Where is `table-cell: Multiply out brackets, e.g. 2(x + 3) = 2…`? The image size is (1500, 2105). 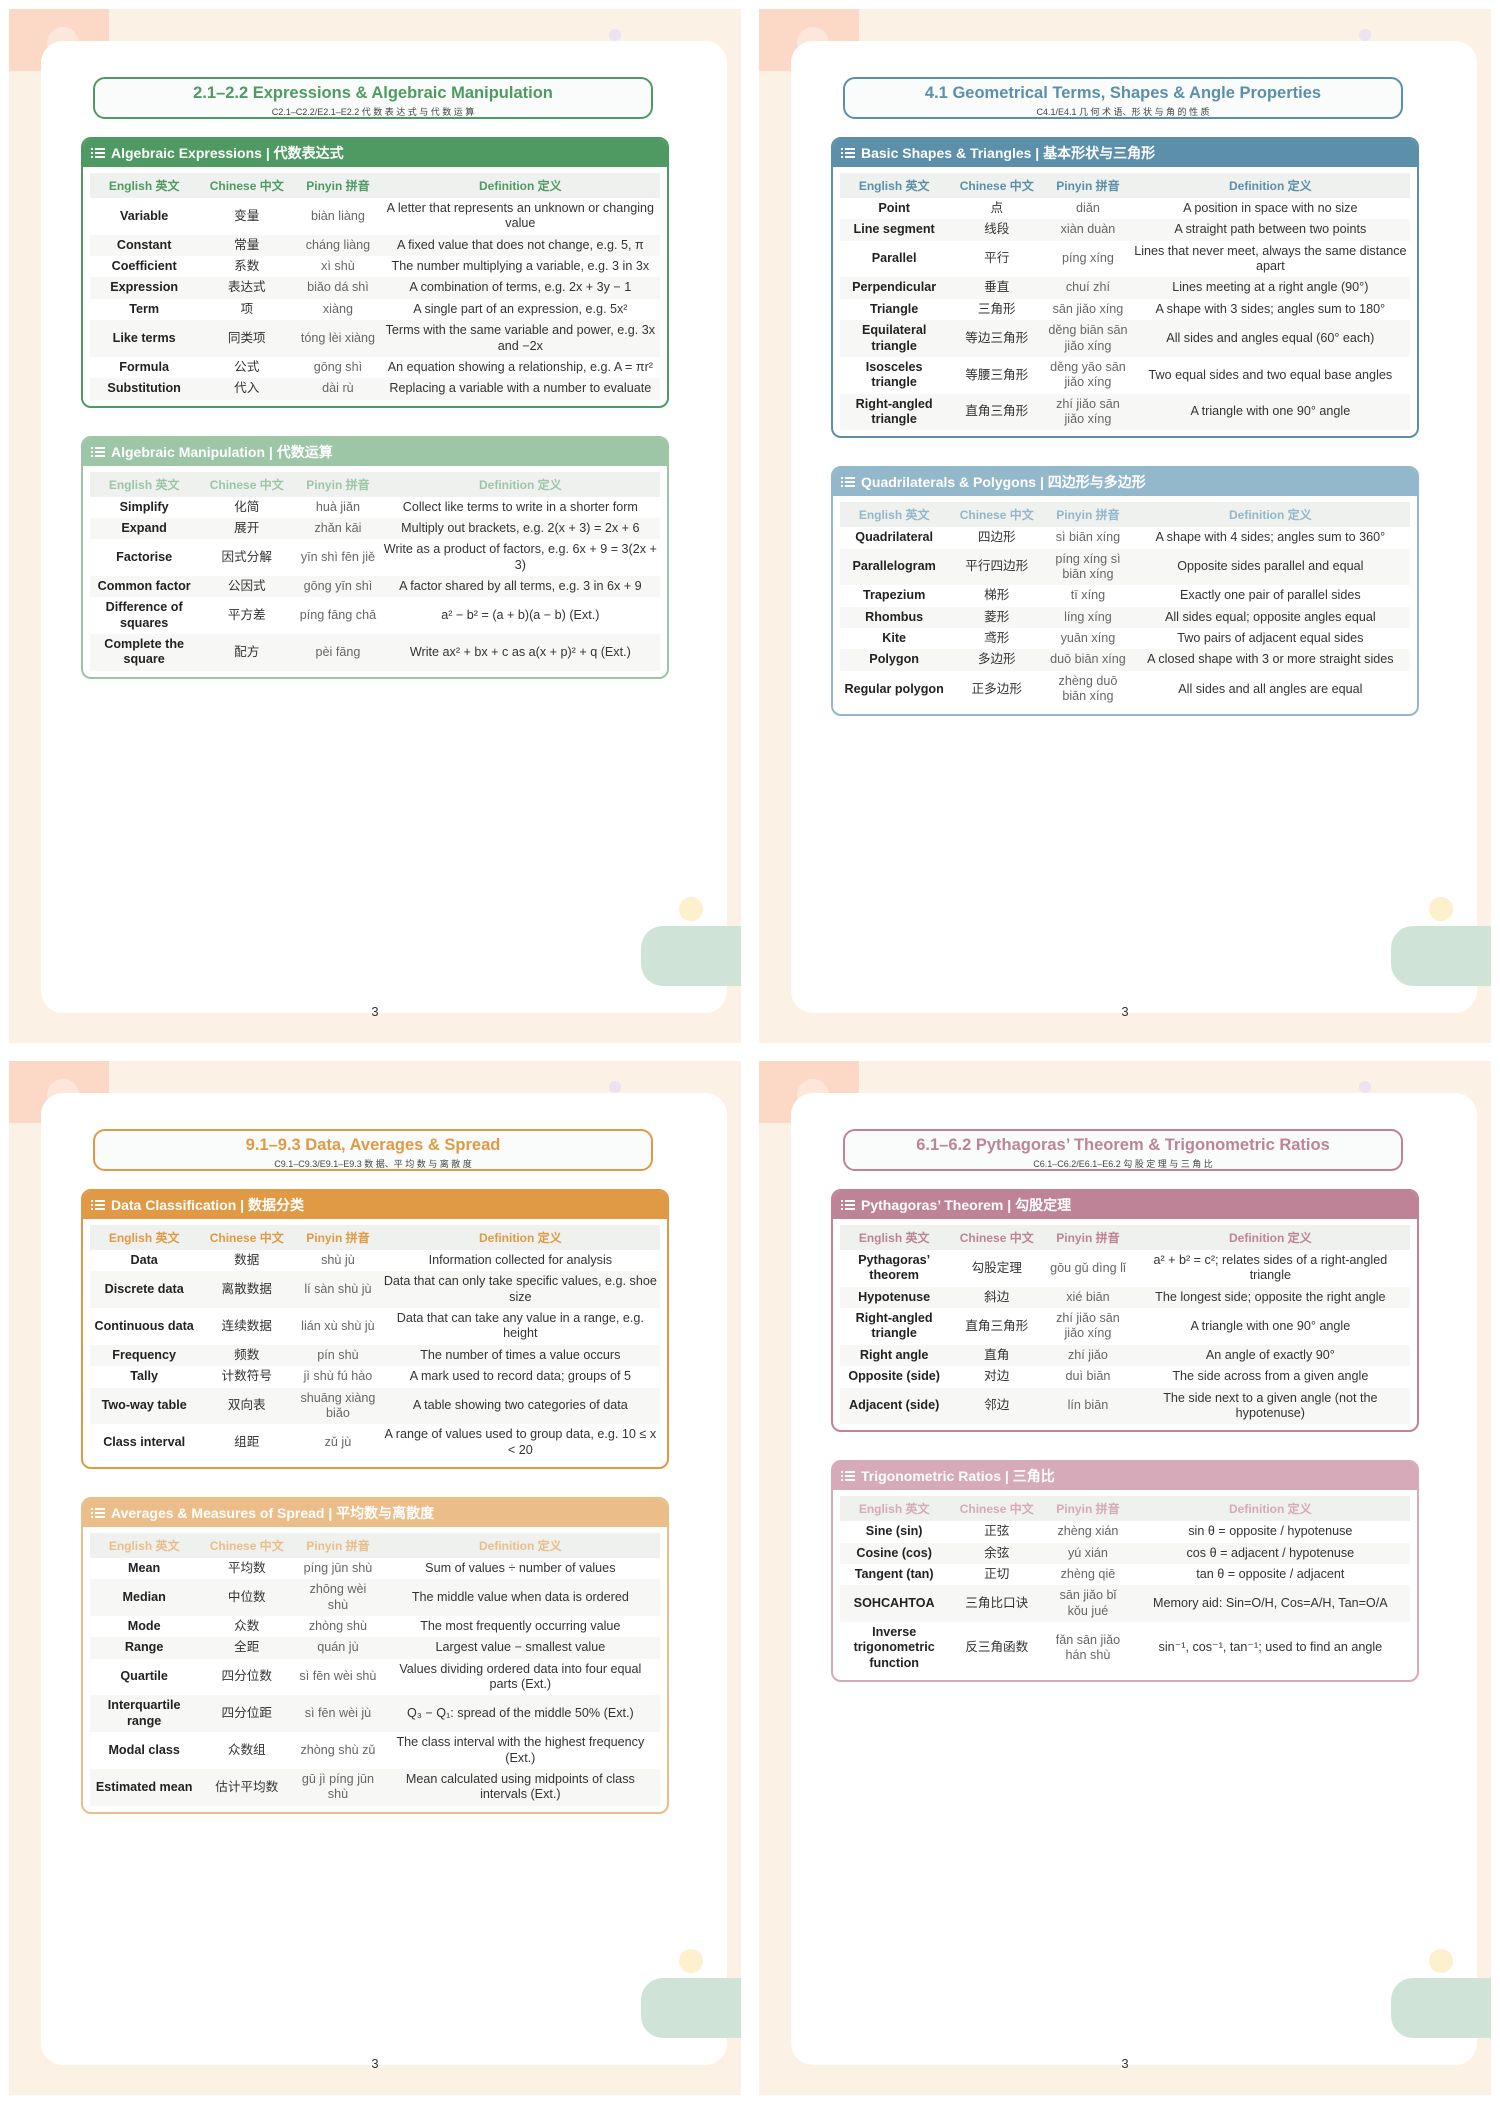
table-cell: Multiply out brackets, e.g. 2(x + 3) = 2… is located at coordinates (520, 528).